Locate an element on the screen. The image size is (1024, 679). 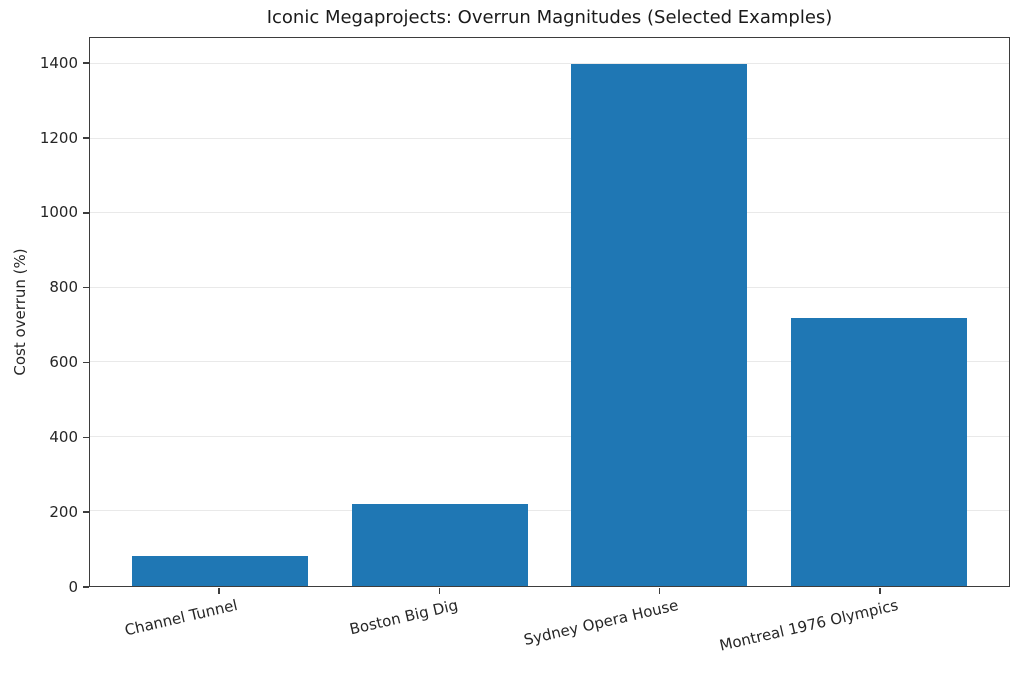
x-tick-label: Montreal 1976 Olympics is located at coordinates (809, 625).